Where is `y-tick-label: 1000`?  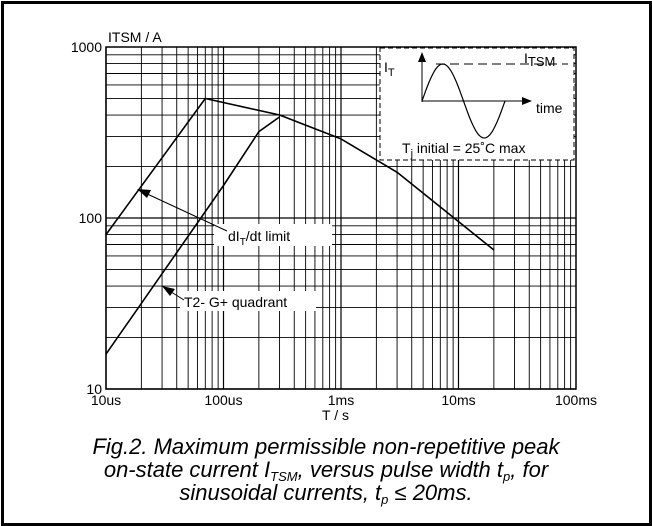 y-tick-label: 1000 is located at coordinates (86, 47).